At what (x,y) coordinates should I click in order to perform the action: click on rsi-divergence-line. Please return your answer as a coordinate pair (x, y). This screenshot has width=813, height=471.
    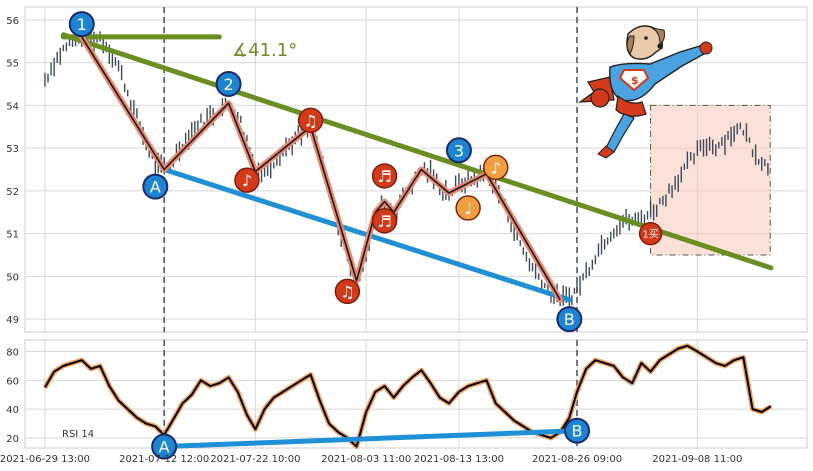
    Looking at the image, I should click on (370, 439).